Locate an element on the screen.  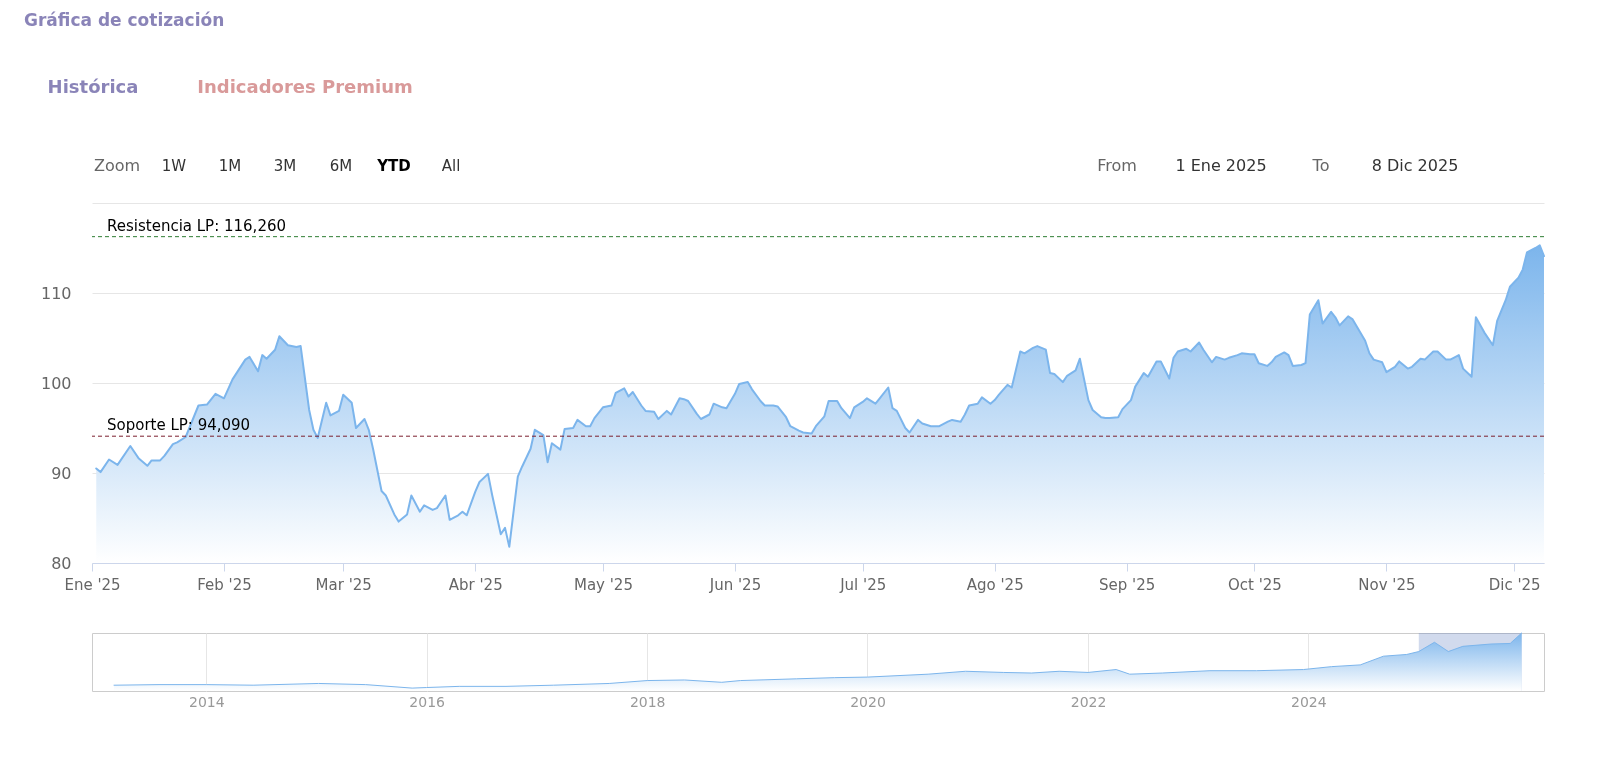
text: Zoom is located at coordinates (117, 165).